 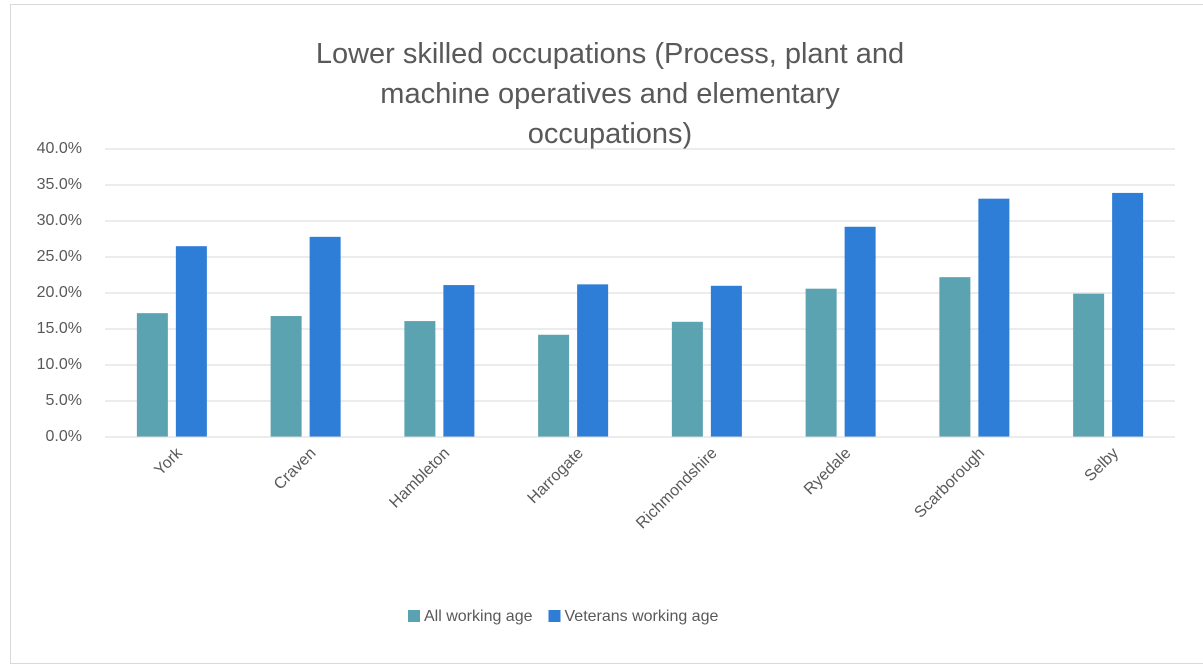 I want to click on y-tick-label: 25.0%, so click(x=59, y=256).